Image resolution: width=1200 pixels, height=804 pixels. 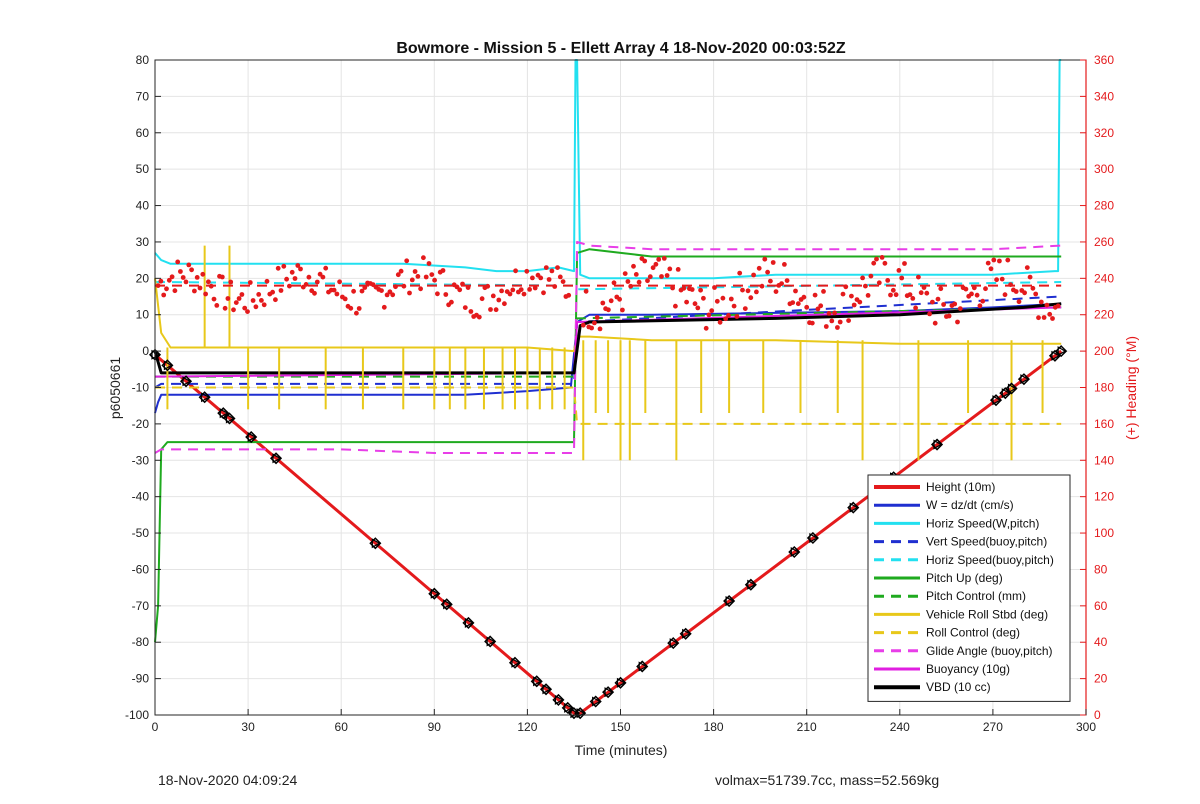 What do you see at coordinates (1101, 679) in the screenshot?
I see `y2-tick-label: 20` at bounding box center [1101, 679].